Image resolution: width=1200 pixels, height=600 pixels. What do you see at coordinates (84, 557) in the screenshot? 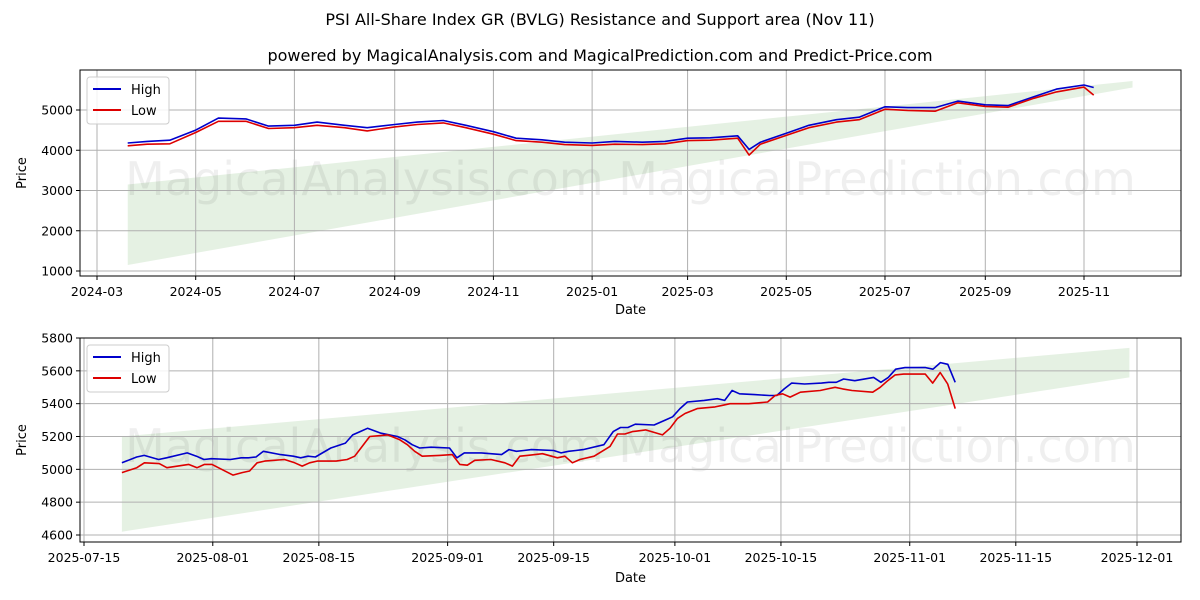
I see `x-tick-label: 2025-07-15` at bounding box center [84, 557].